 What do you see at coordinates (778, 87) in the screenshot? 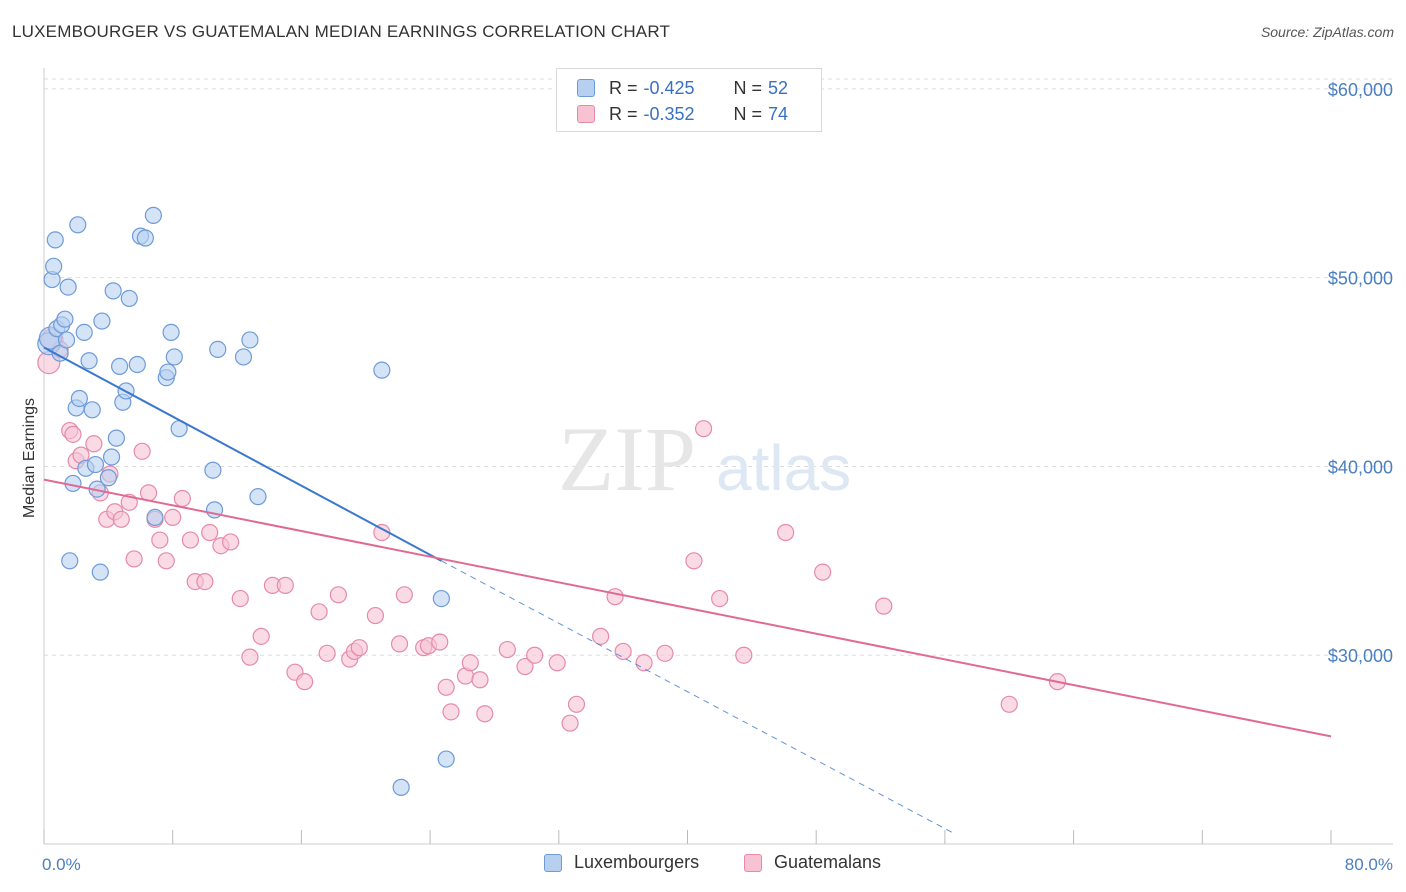
I see `n-value: 52` at bounding box center [778, 87].